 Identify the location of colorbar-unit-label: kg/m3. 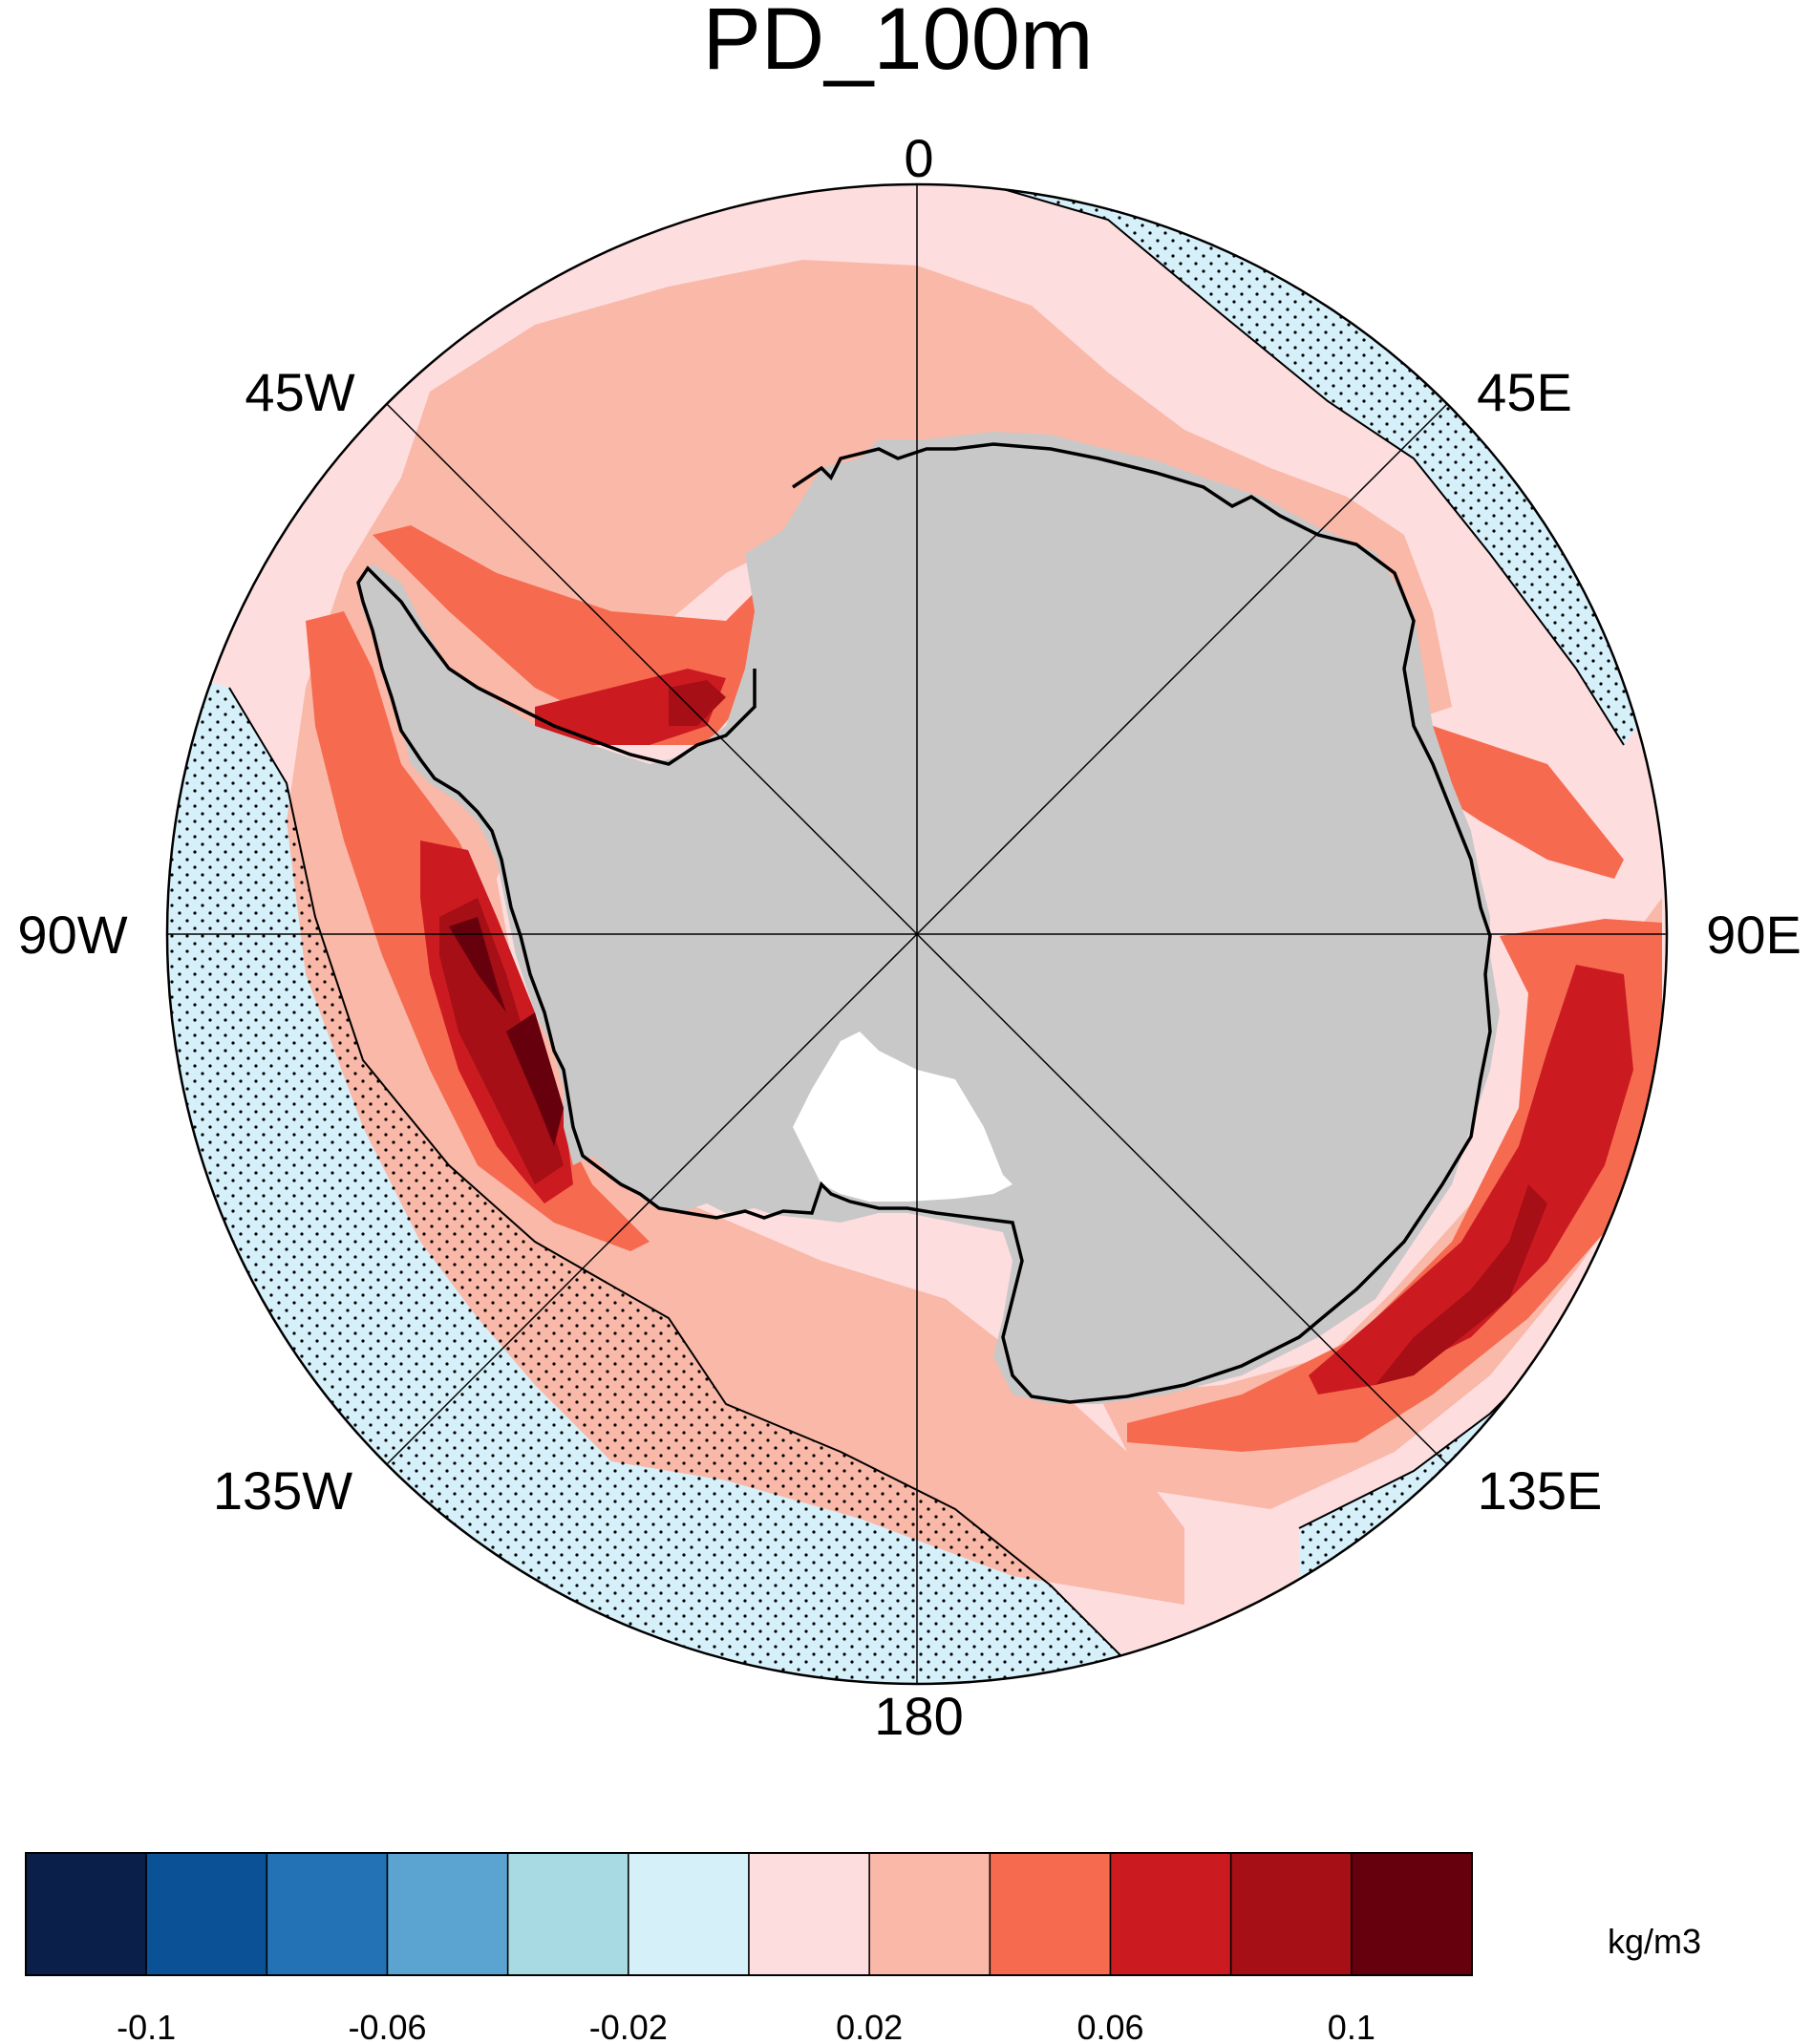
(1654, 1941).